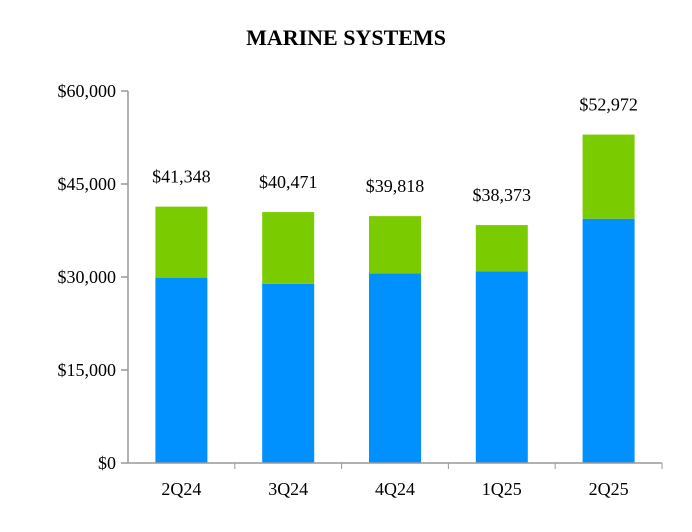 This screenshot has width=692, height=532. Describe the element at coordinates (502, 489) in the screenshot. I see `x-tick-label: 1Q25` at that location.